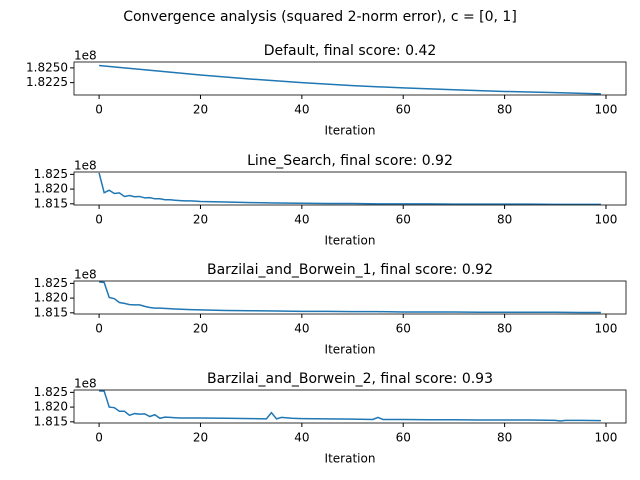 The image size is (640, 480). Describe the element at coordinates (350, 161) in the screenshot. I see `subplot-title: Line_Search, final score: 0.92` at that location.